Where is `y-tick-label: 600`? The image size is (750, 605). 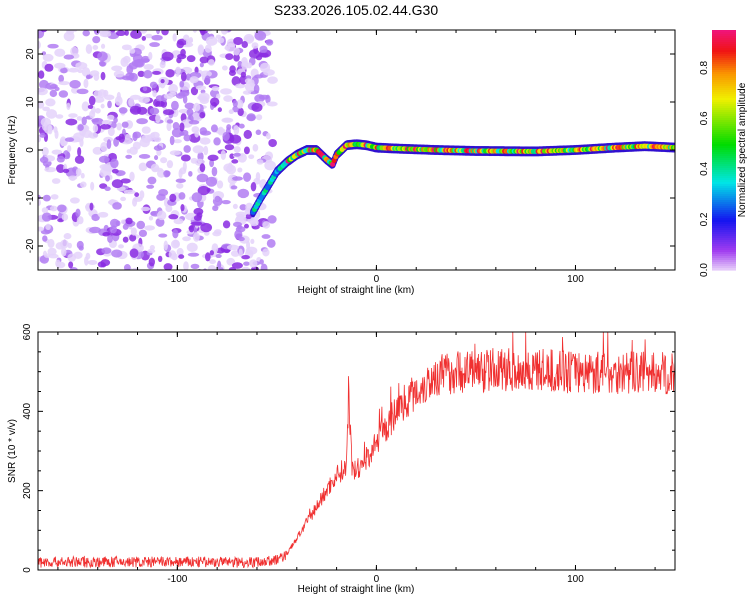 y-tick-label: 600 is located at coordinates (27, 331).